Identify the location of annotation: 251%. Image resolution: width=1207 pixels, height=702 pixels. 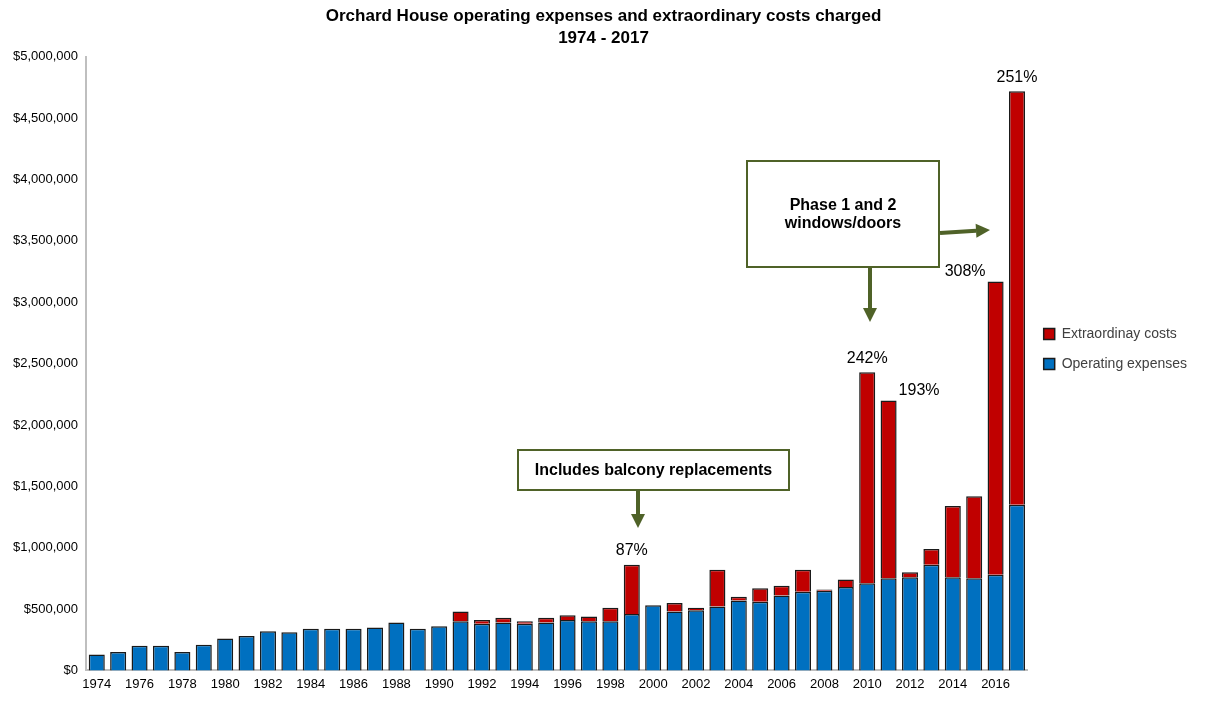
(1017, 76).